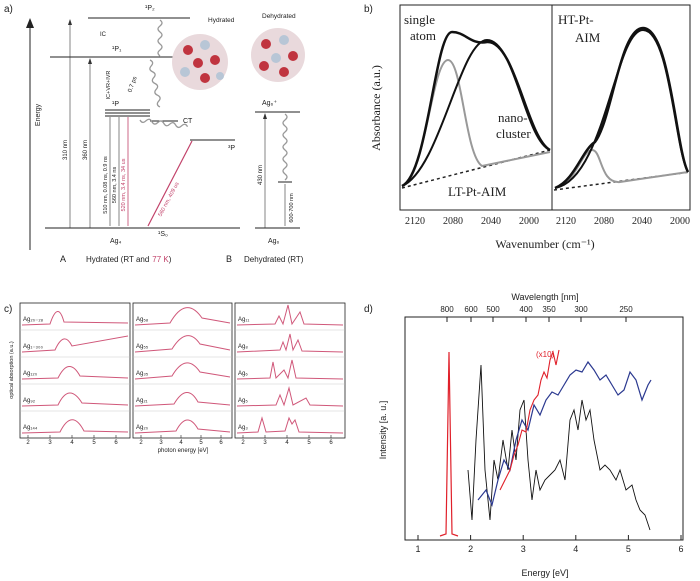  I want to click on top-tick-label: 500, so click(493, 309).